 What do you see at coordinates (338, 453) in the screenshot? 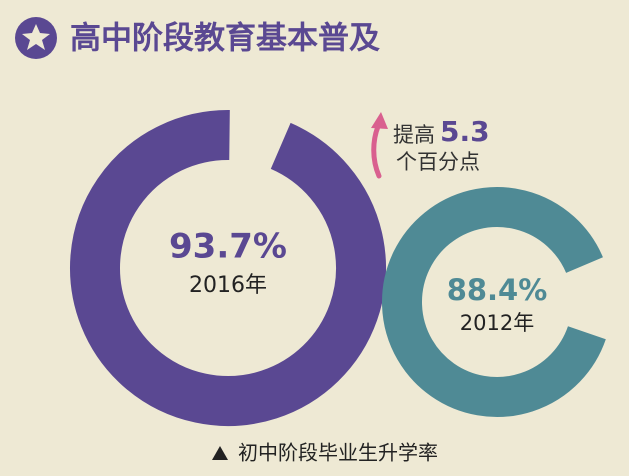
I see `caption: 初中阶段毕业生升学率` at bounding box center [338, 453].